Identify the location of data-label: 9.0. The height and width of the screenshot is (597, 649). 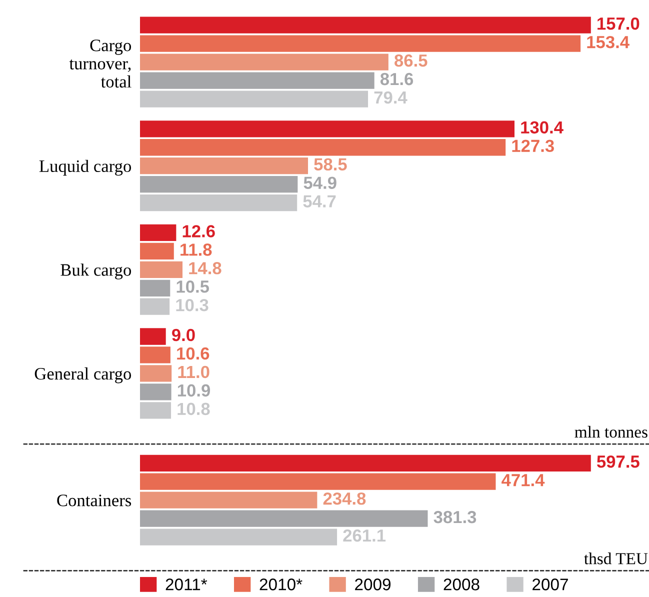
(183, 335).